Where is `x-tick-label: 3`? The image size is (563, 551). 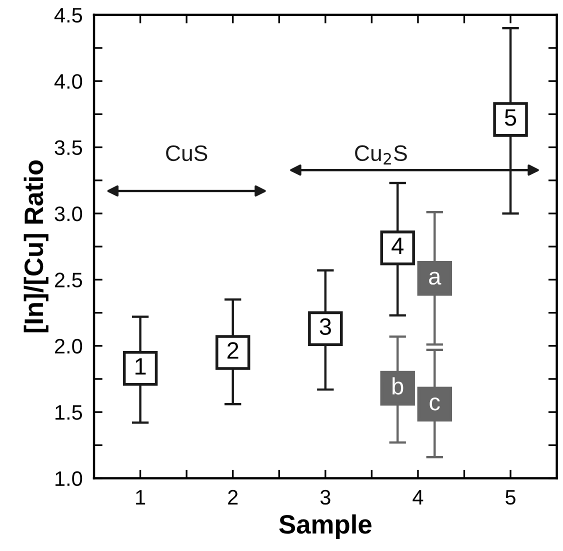
x-tick-label: 3 is located at coordinates (325, 497).